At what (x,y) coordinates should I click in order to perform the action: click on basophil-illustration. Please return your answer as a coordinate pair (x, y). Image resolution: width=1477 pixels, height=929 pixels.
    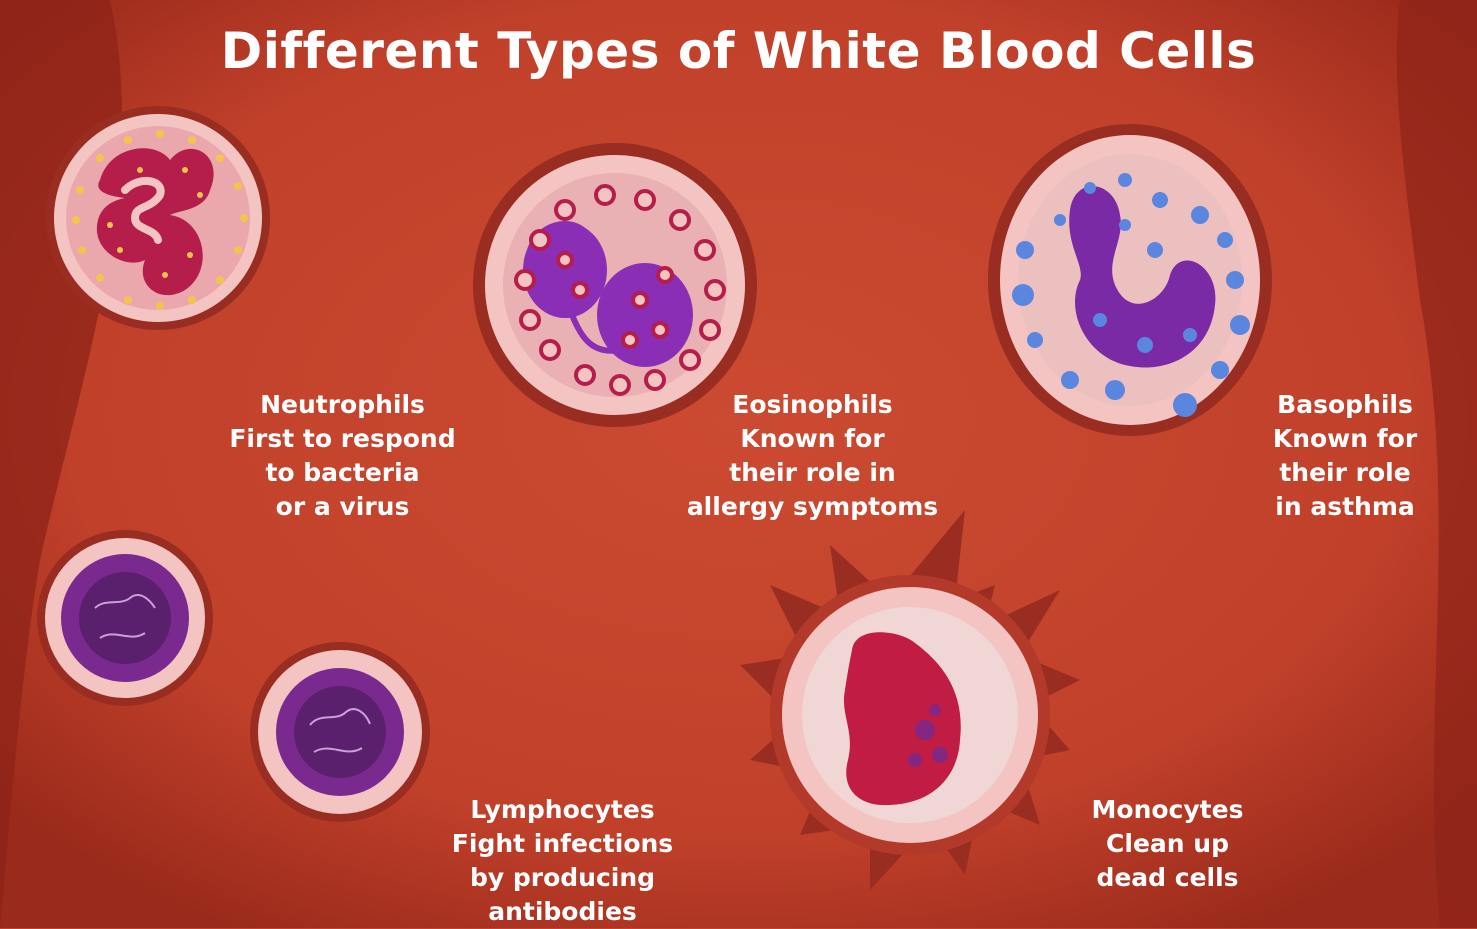
    Looking at the image, I should click on (1130, 280).